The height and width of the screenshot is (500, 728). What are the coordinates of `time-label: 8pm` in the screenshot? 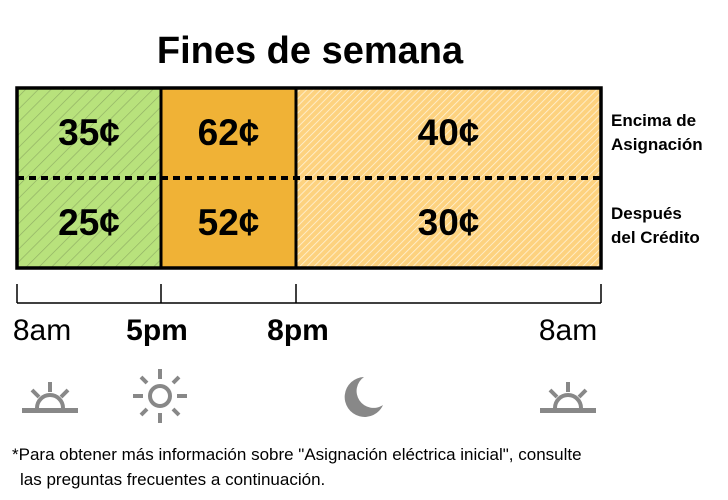 It's located at (298, 330).